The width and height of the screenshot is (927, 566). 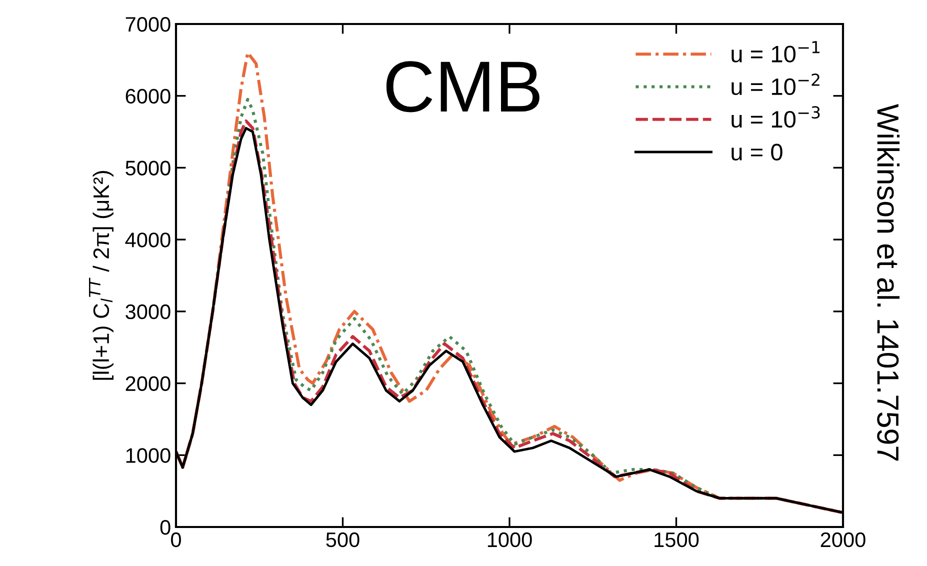 What do you see at coordinates (463, 86) in the screenshot?
I see `annotation: CMB` at bounding box center [463, 86].